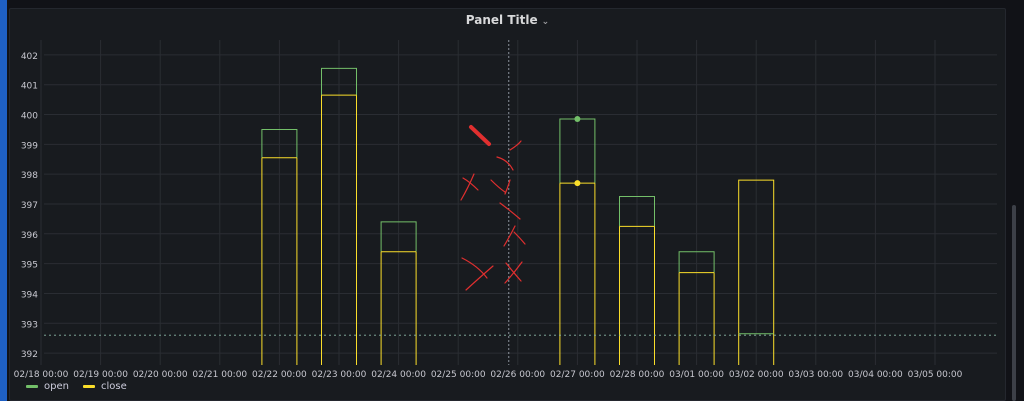 This screenshot has height=401, width=1024. What do you see at coordinates (577, 375) in the screenshot?
I see `x-tick-label: 02/27 00:00` at bounding box center [577, 375].